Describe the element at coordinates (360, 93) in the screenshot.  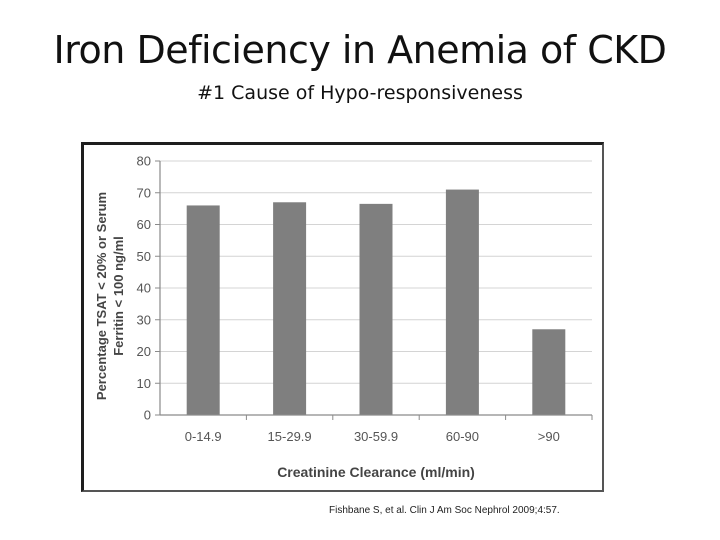
I see `slide-subtitle: #1 Cause of Hypo-responsiveness` at that location.